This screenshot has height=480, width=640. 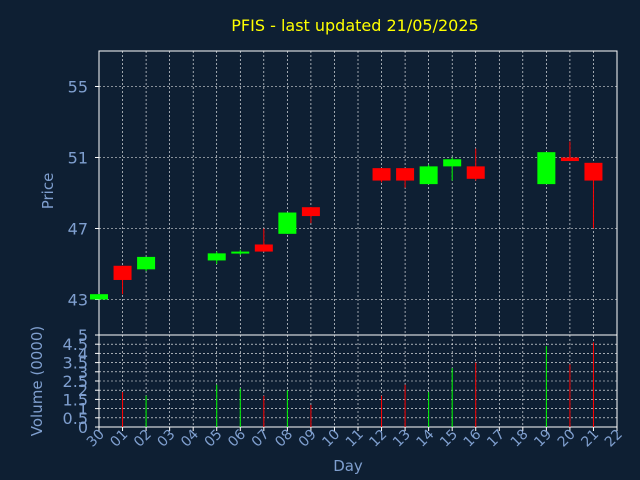 I want to click on day-tick-label: 11, so click(x=355, y=439).